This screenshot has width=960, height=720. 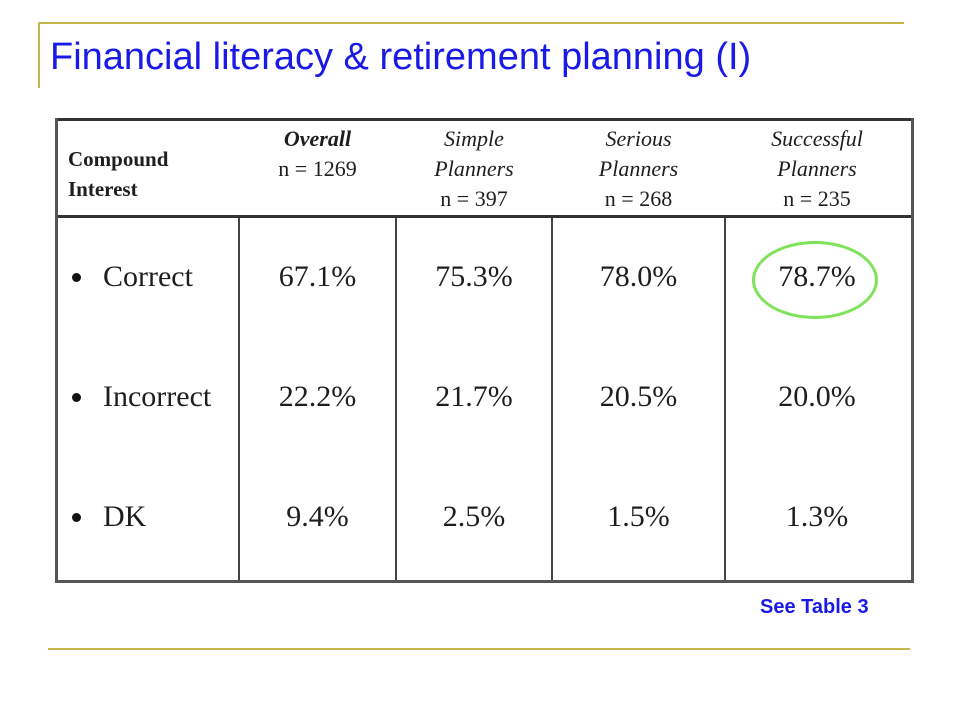 I want to click on column-header-successful-planners: Successful Planners n = 235, so click(x=817, y=168).